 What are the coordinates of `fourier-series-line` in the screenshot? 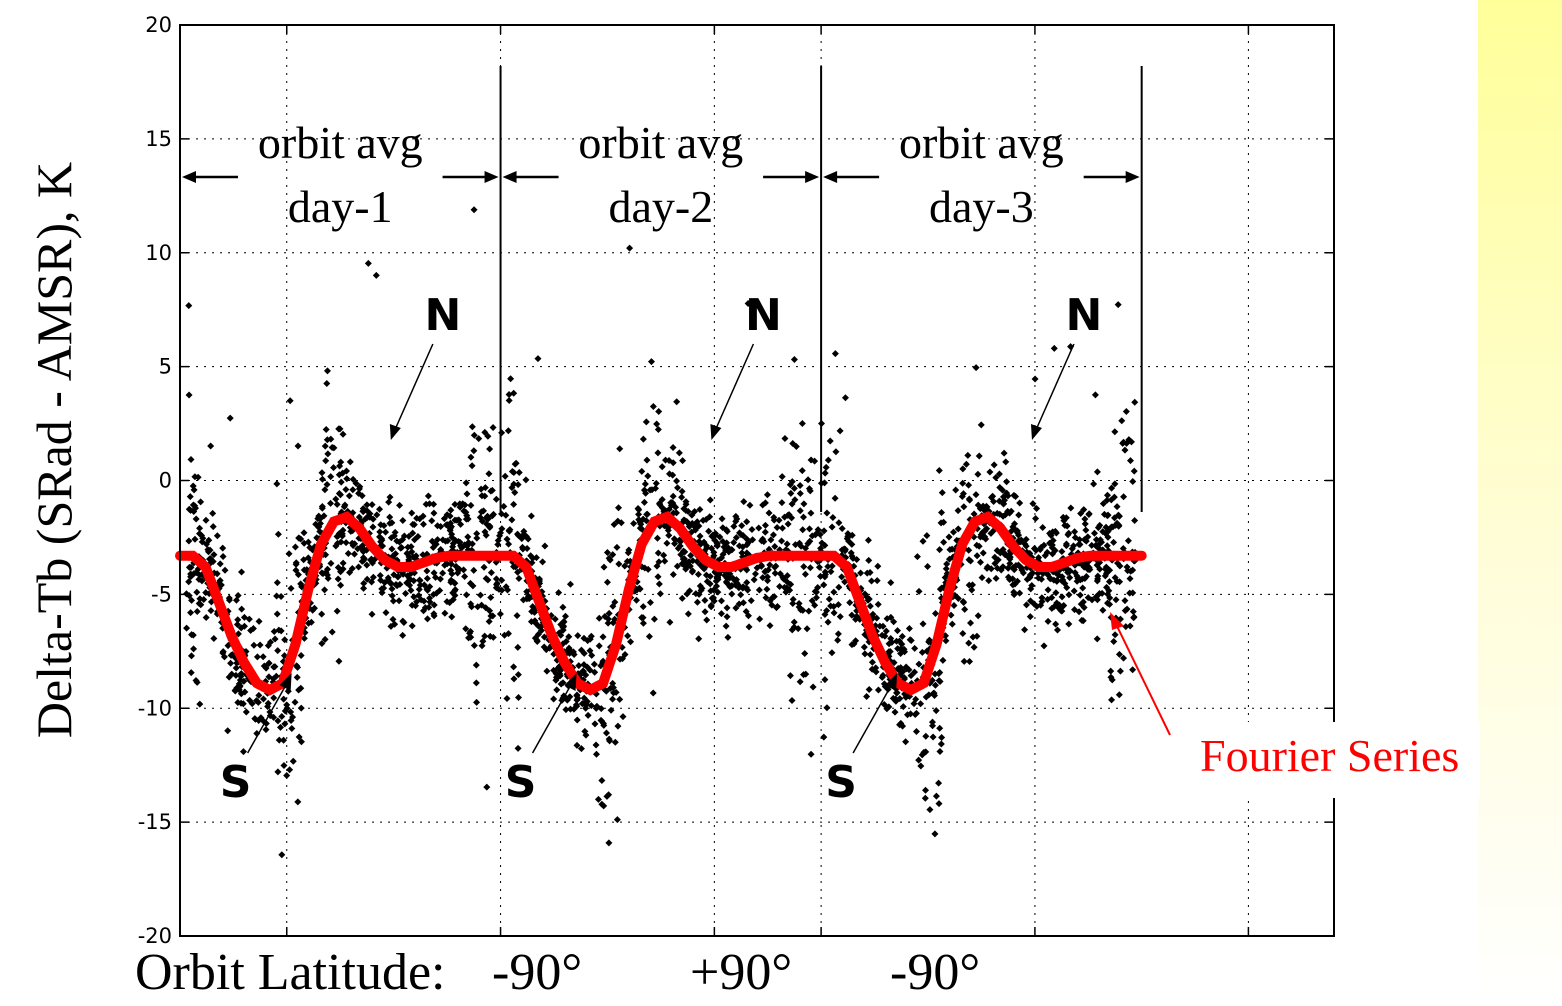 It's located at (661, 603).